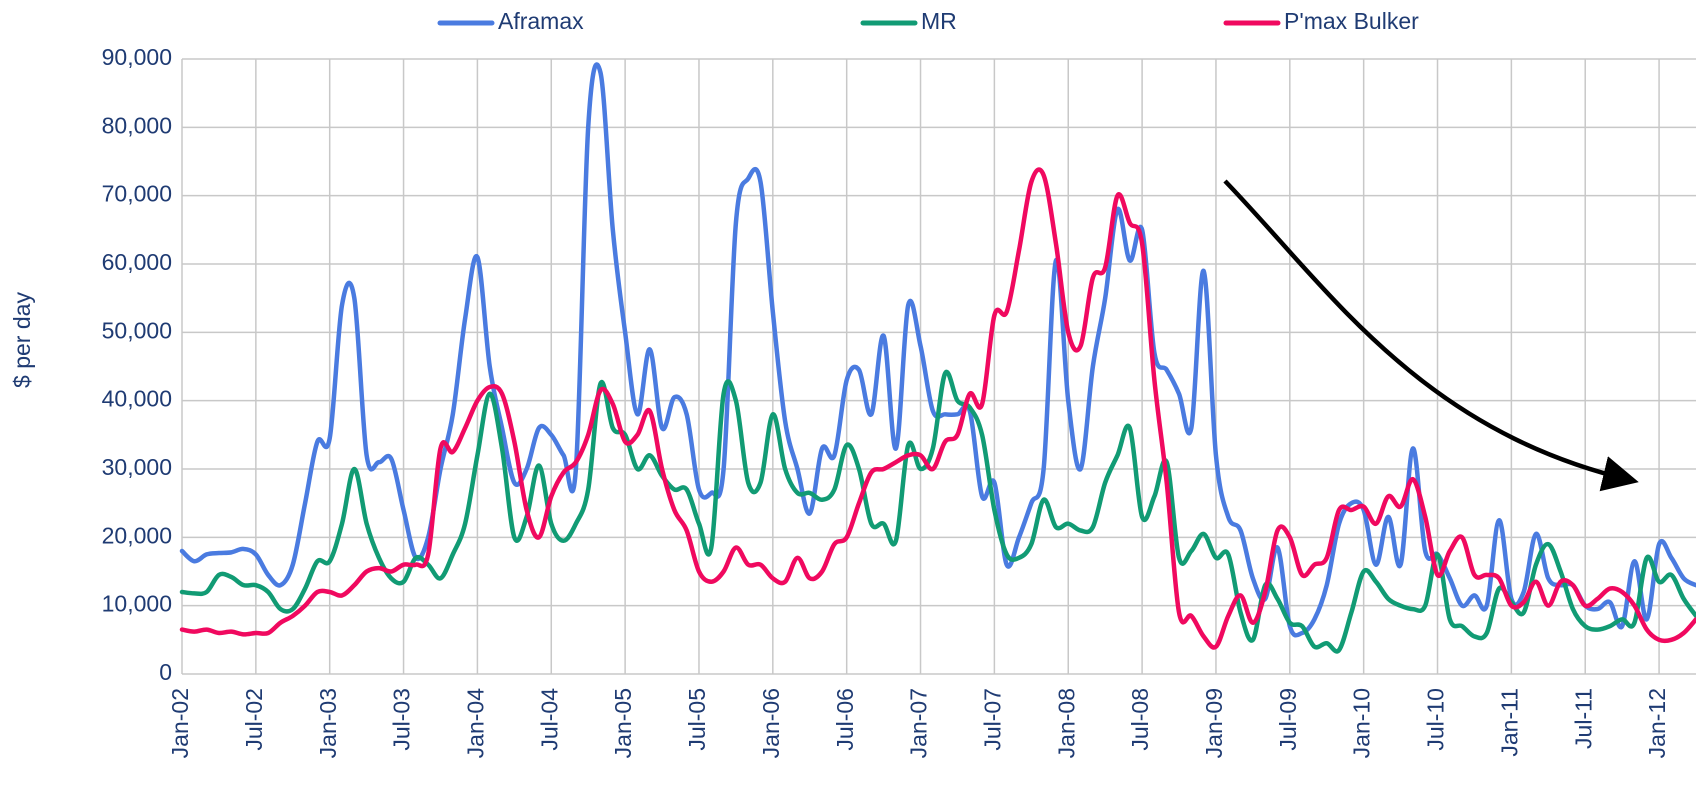 The width and height of the screenshot is (1696, 791). What do you see at coordinates (402, 719) in the screenshot?
I see `x-tick-label: Jul-03` at bounding box center [402, 719].